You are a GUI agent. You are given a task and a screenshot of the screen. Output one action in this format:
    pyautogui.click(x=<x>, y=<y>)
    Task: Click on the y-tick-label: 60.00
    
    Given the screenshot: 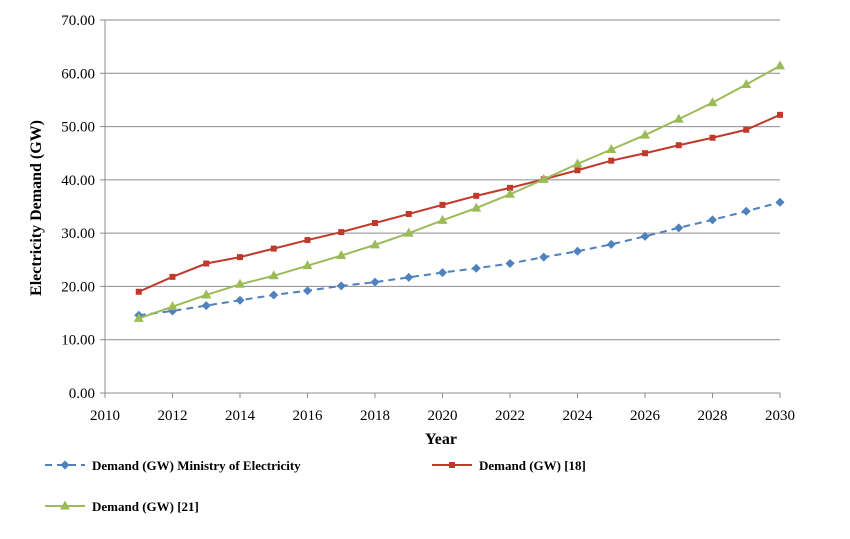 What is the action you would take?
    pyautogui.click(x=78, y=74)
    